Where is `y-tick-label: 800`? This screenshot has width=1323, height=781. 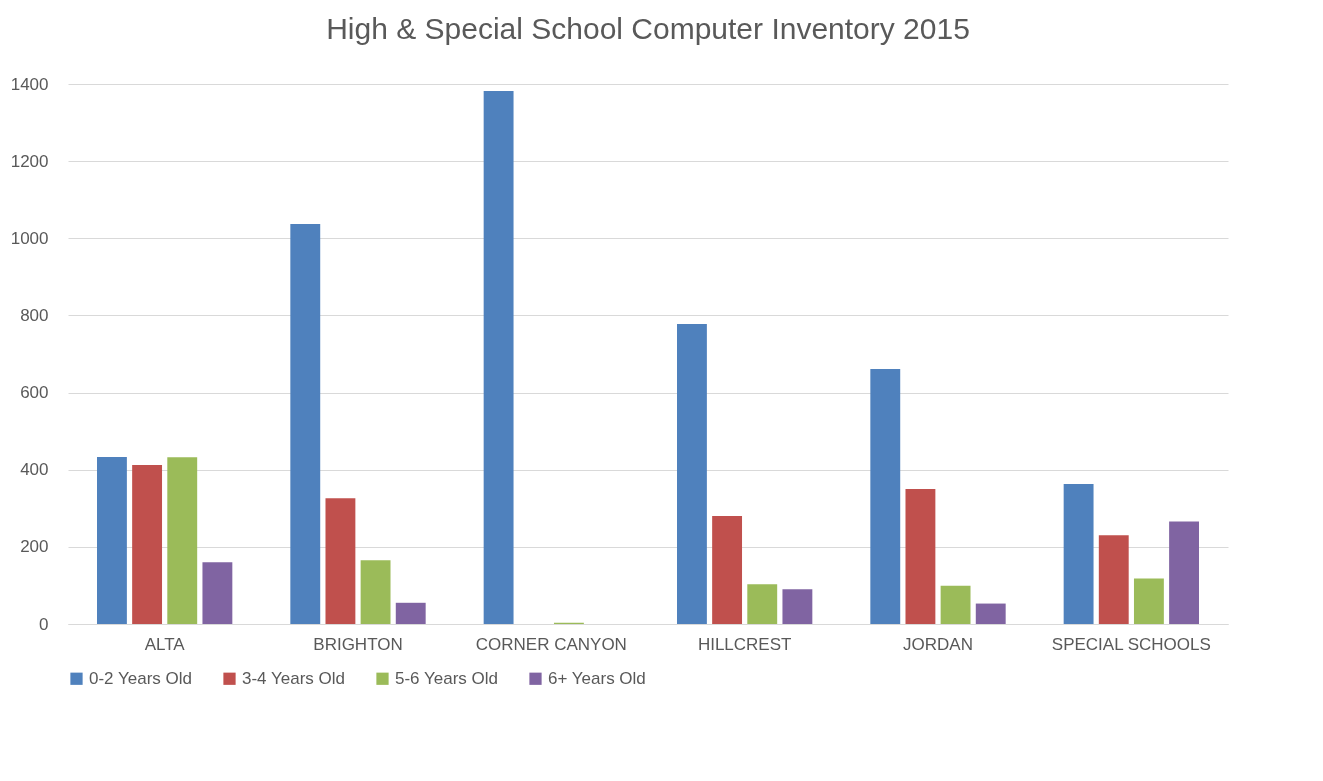 y-tick-label: 800 is located at coordinates (34, 315).